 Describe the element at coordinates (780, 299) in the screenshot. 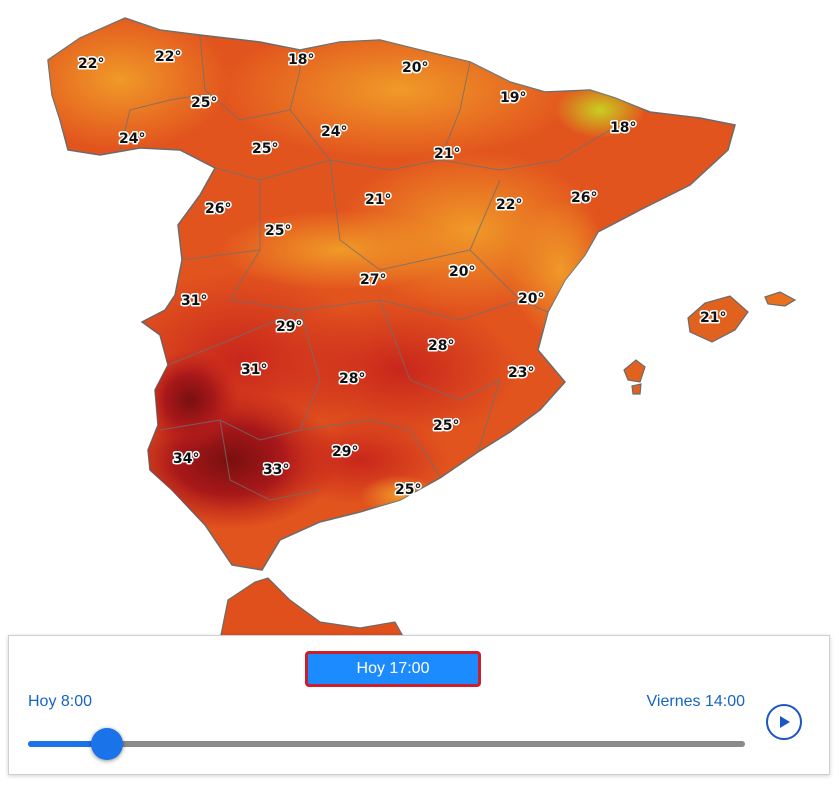

I see `menorca-shape` at that location.